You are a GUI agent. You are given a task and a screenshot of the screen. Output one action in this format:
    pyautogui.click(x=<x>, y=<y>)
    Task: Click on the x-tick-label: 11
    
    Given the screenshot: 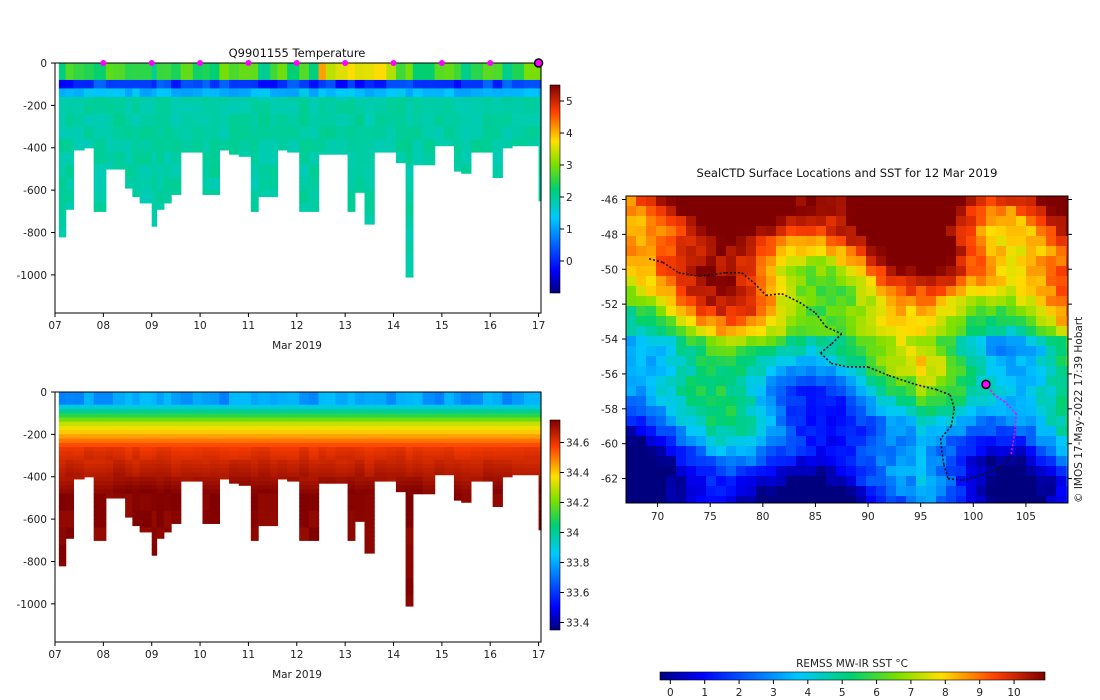 What is the action you would take?
    pyautogui.click(x=248, y=655)
    